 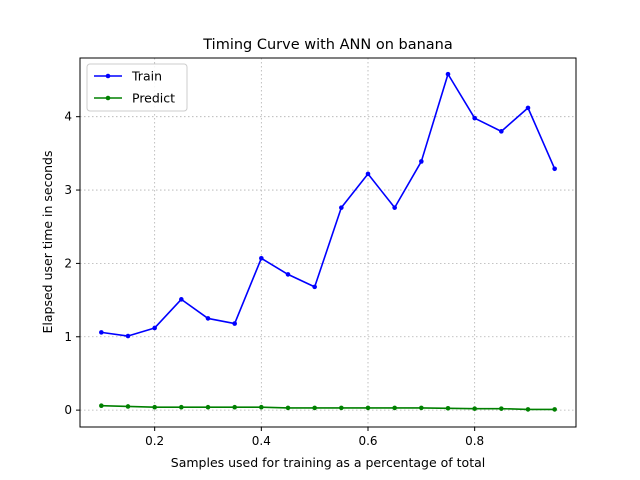 What do you see at coordinates (328, 407) in the screenshot?
I see `predict-series-line` at bounding box center [328, 407].